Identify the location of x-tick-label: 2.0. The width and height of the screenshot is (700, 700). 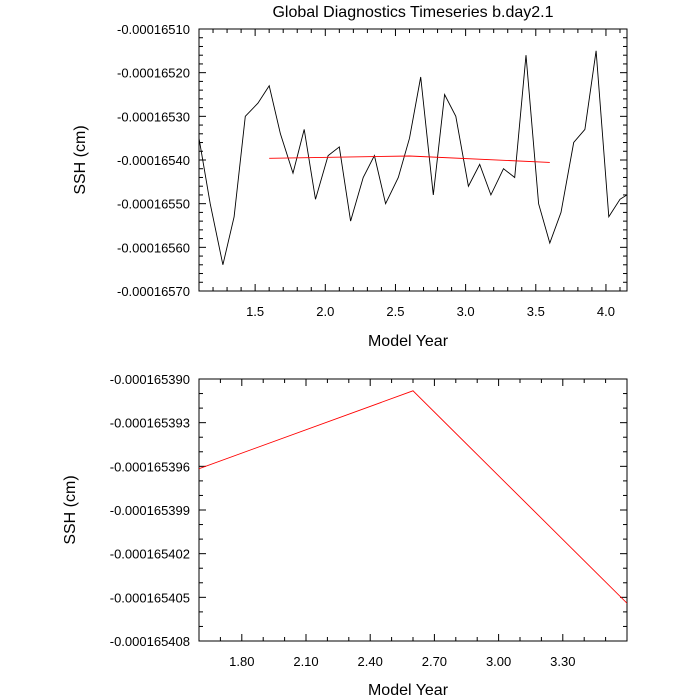
(325, 311).